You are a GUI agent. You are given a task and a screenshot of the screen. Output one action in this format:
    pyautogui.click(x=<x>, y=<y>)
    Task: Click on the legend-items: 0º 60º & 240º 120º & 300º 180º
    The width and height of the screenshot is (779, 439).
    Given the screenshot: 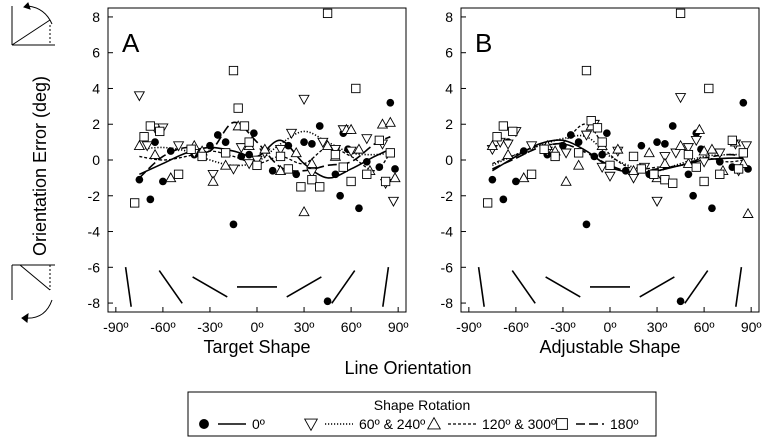 What is the action you would take?
    pyautogui.click(x=418, y=424)
    